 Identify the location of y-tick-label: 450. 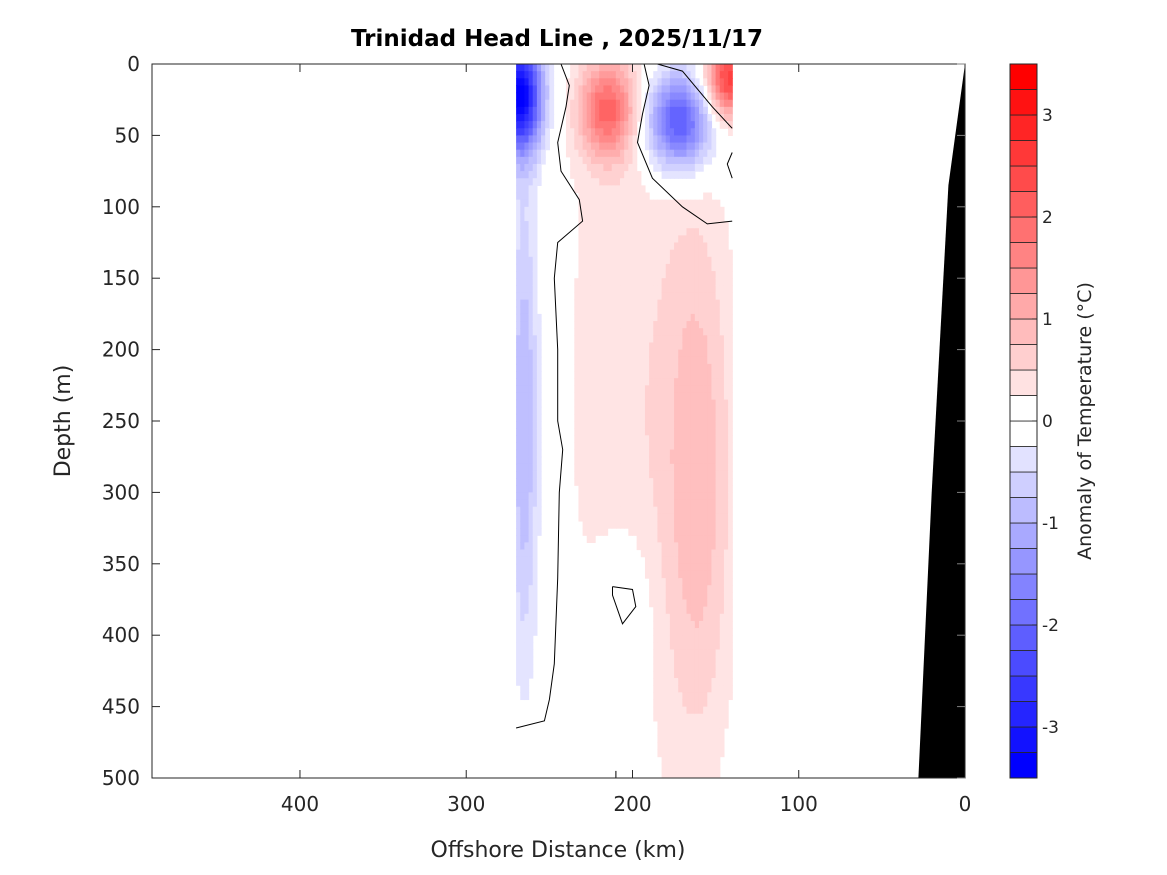
(121, 707).